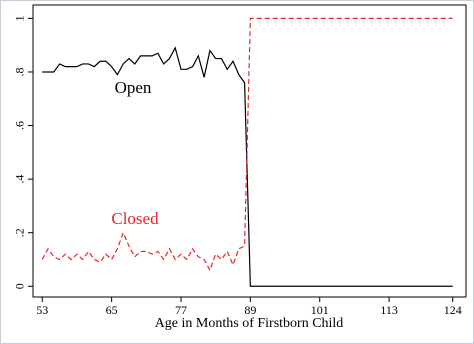 Image resolution: width=474 pixels, height=344 pixels. I want to click on y-tick-label: 0, so click(20, 286).